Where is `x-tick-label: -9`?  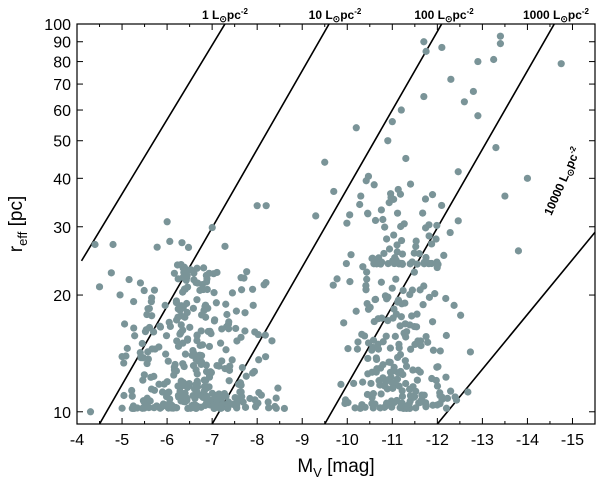 x-tick-label: -9 is located at coordinates (302, 440).